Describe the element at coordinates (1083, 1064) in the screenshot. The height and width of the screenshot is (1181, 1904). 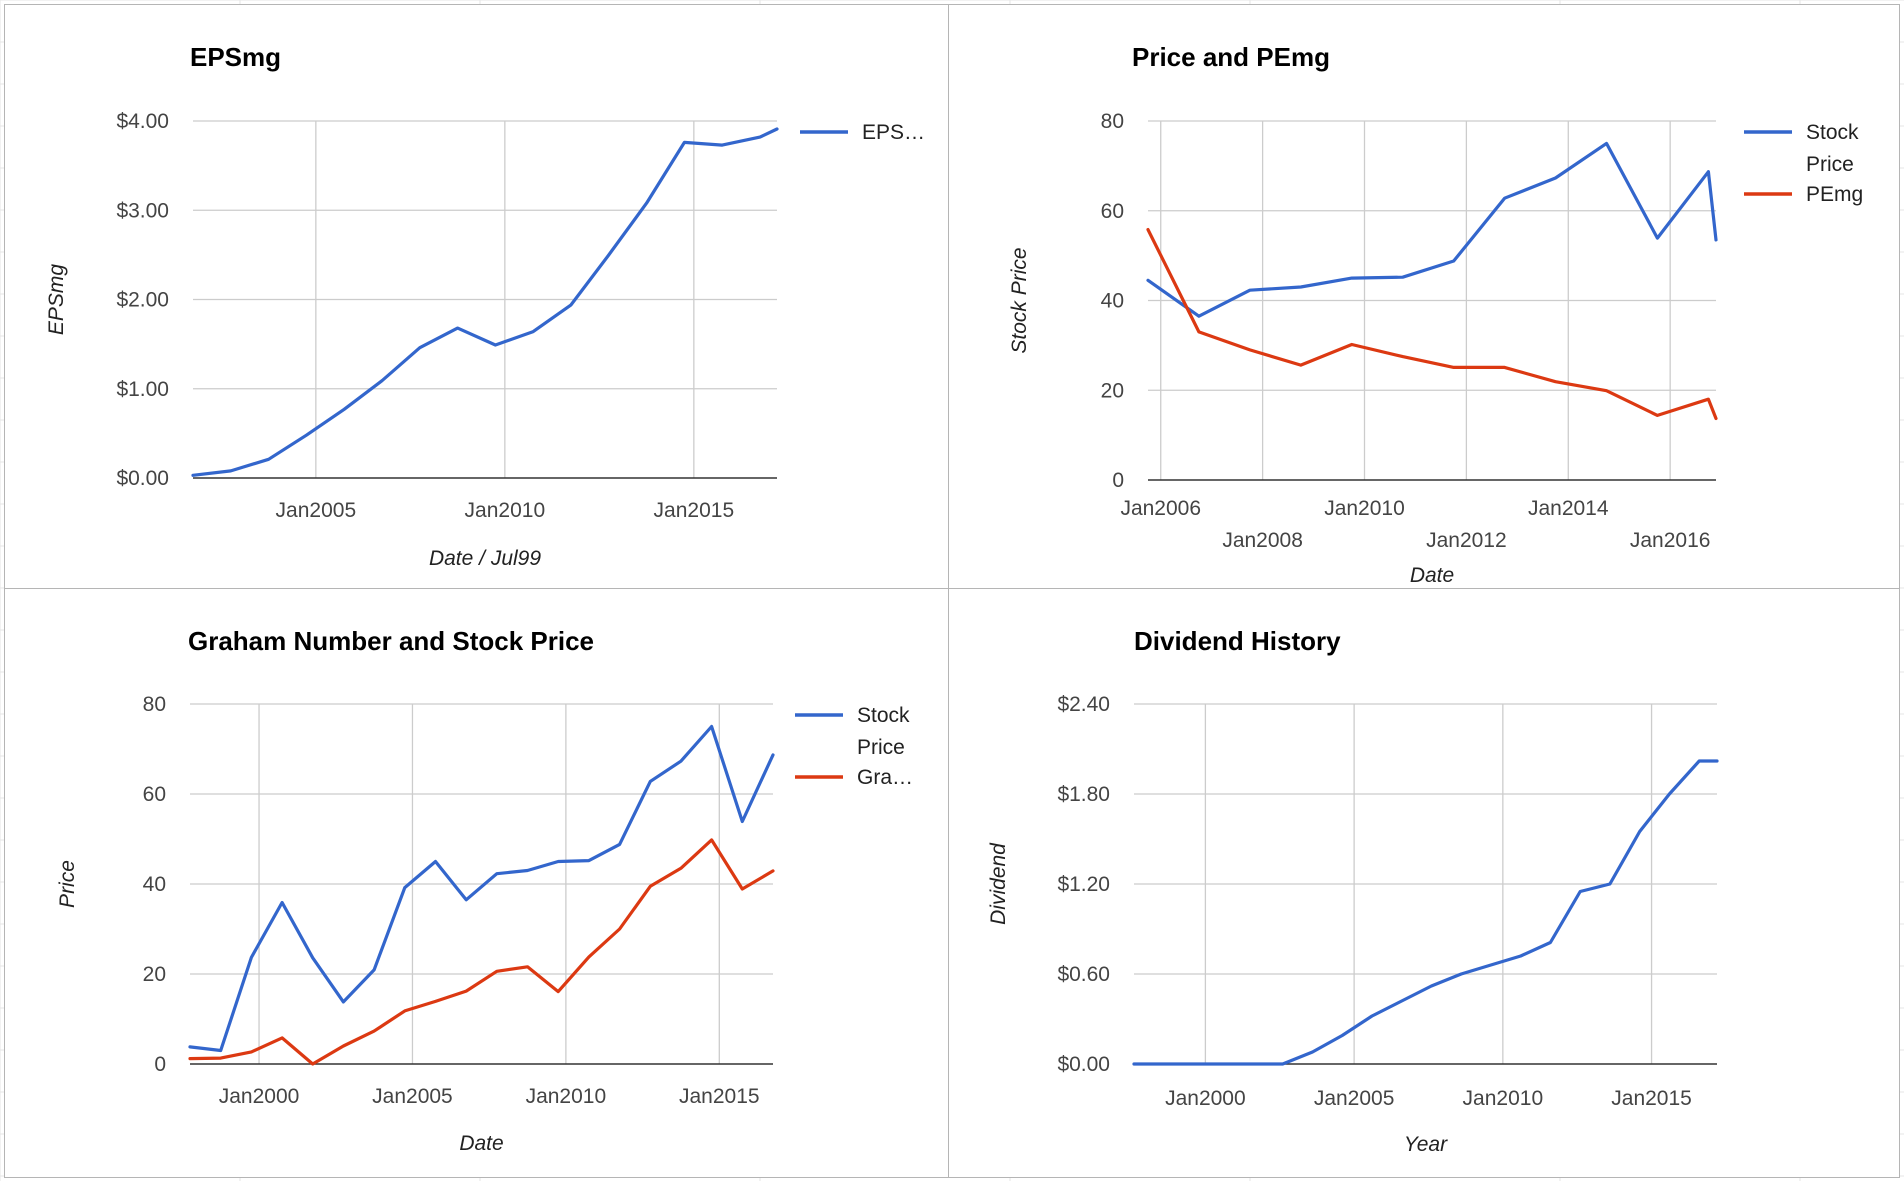
I see `dividend-y-tick-label: $0.00` at that location.